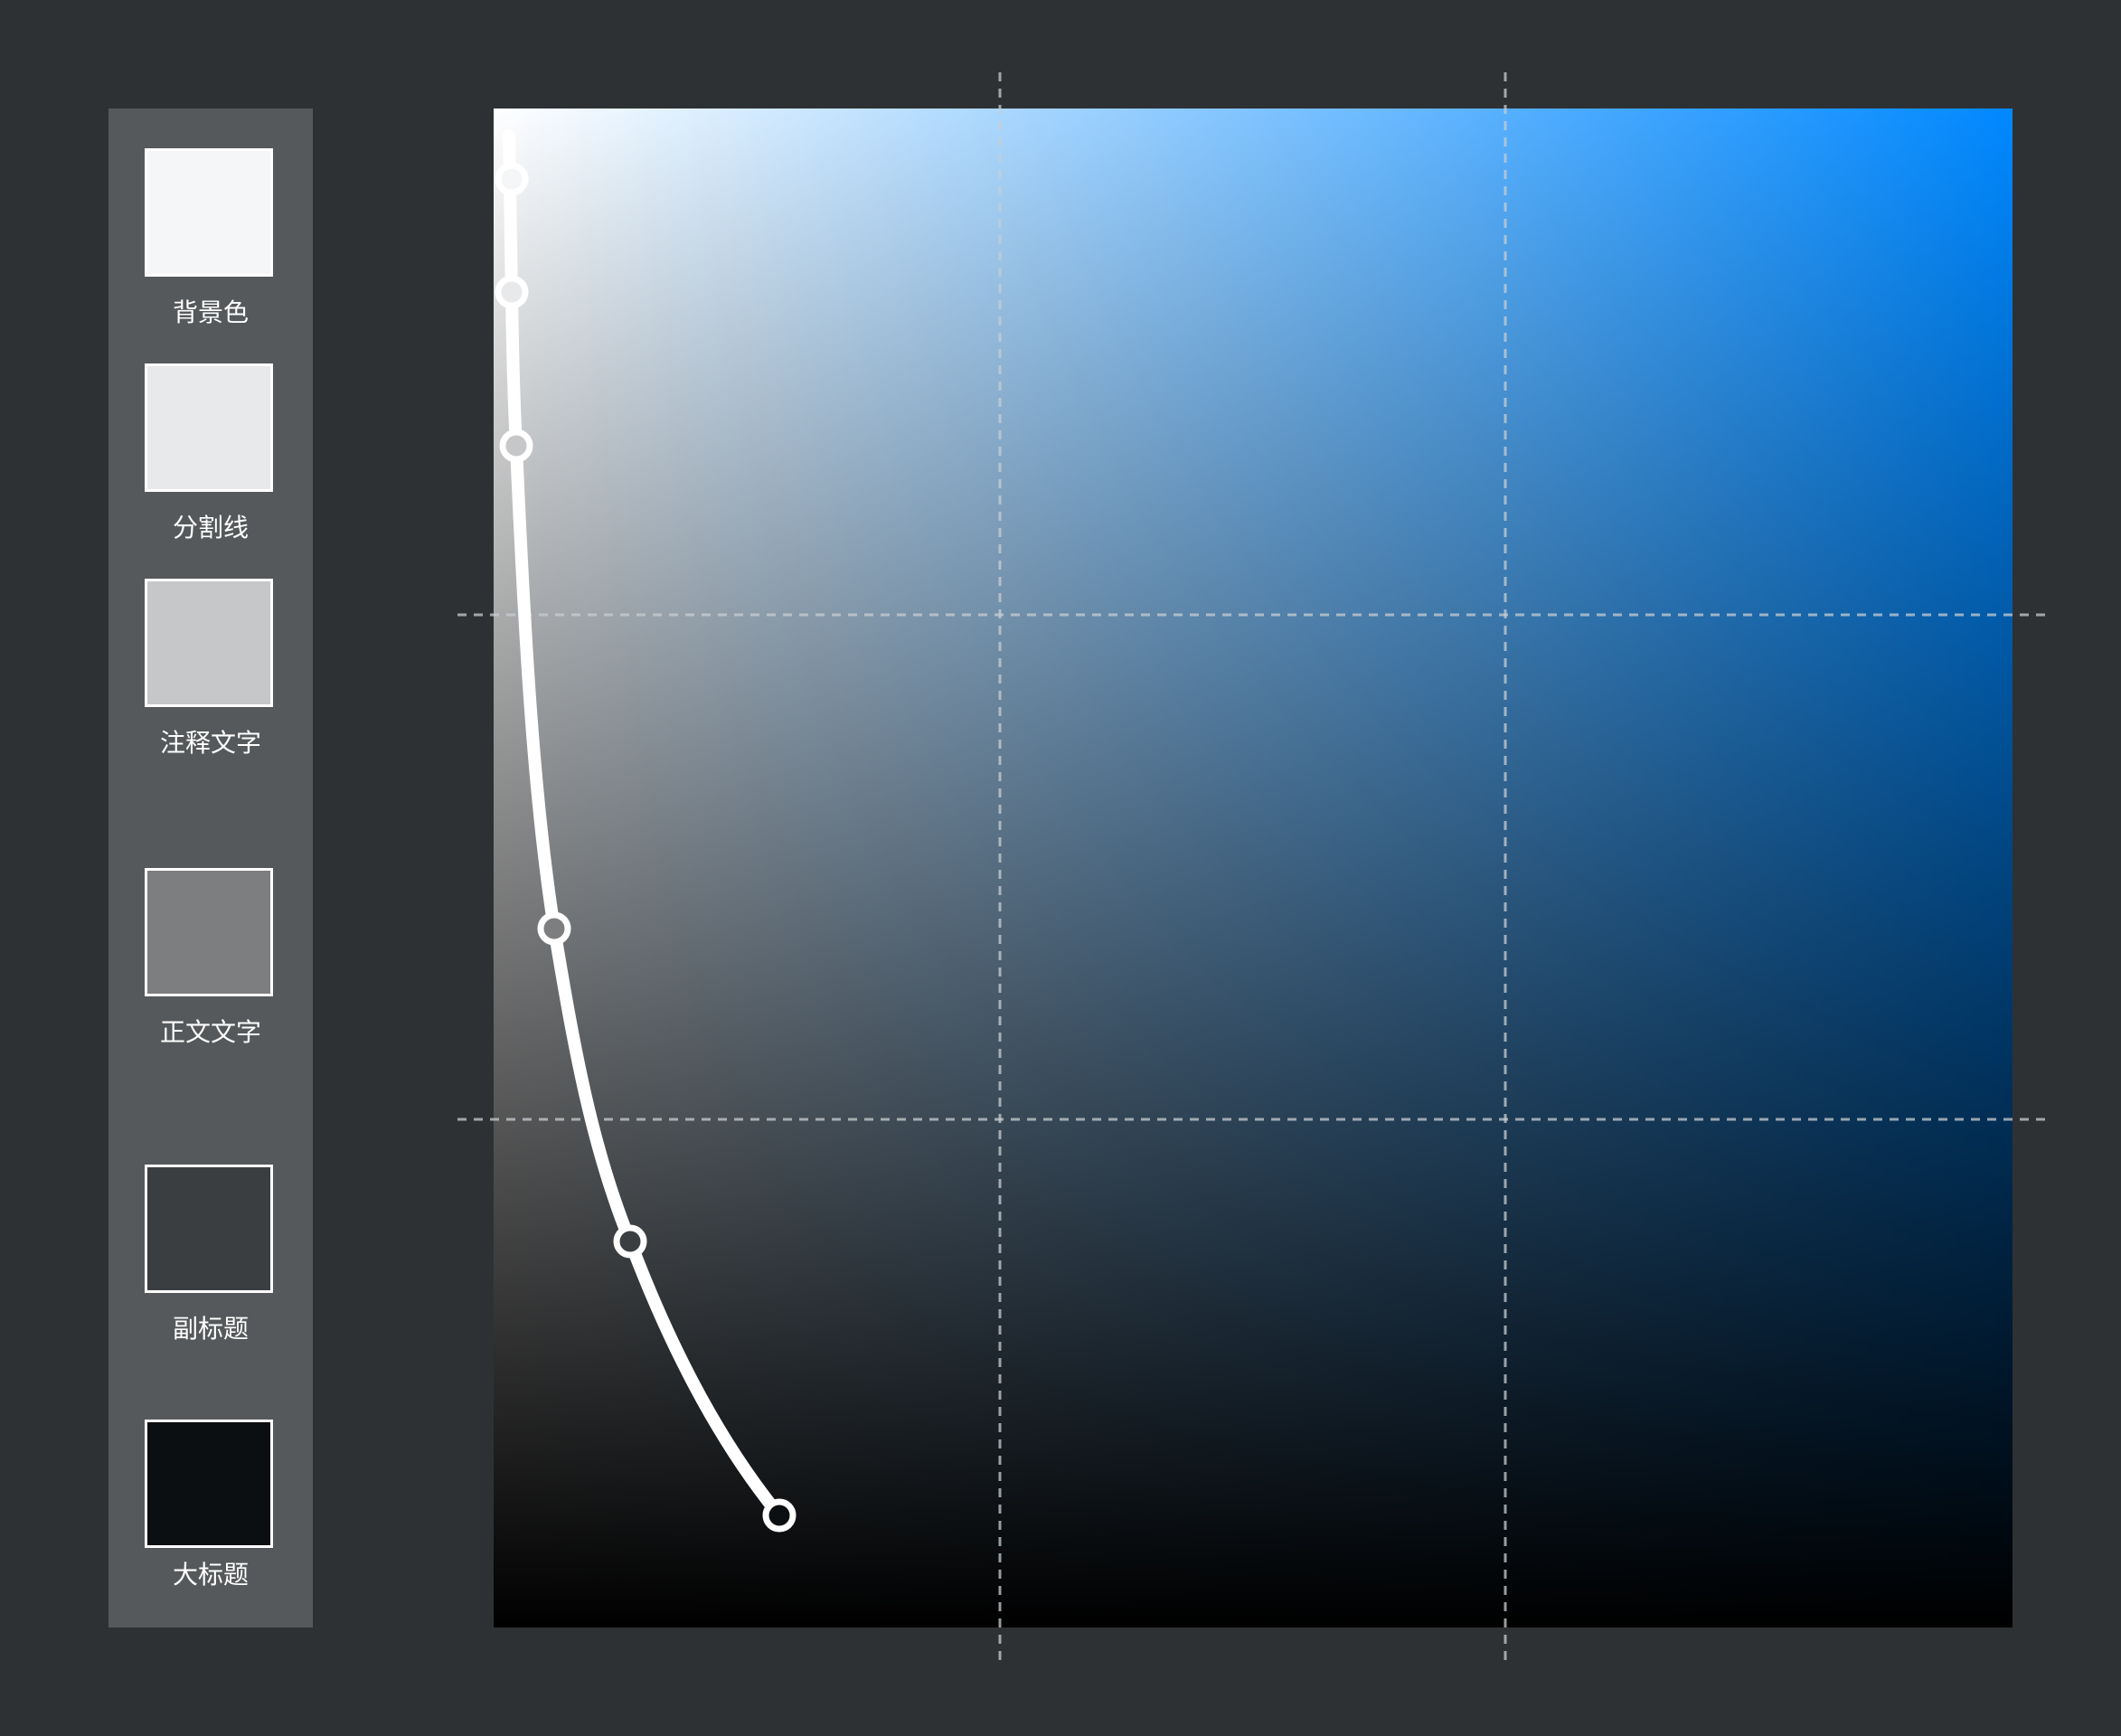 The width and height of the screenshot is (2121, 1736). What do you see at coordinates (209, 643) in the screenshot?
I see `swatch-annotation-text` at bounding box center [209, 643].